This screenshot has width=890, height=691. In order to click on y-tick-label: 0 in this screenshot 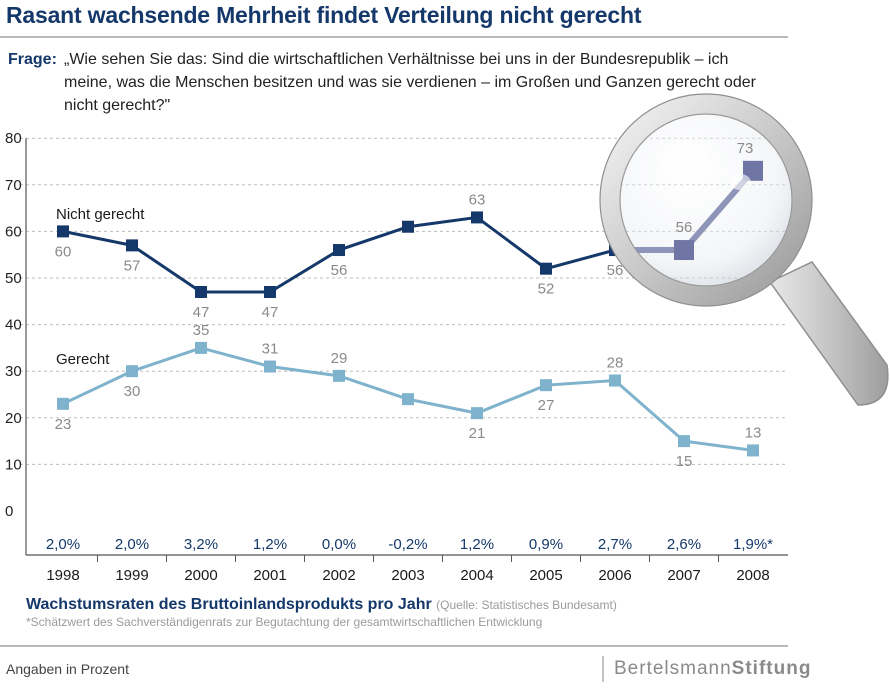, I will do `click(9, 511)`.